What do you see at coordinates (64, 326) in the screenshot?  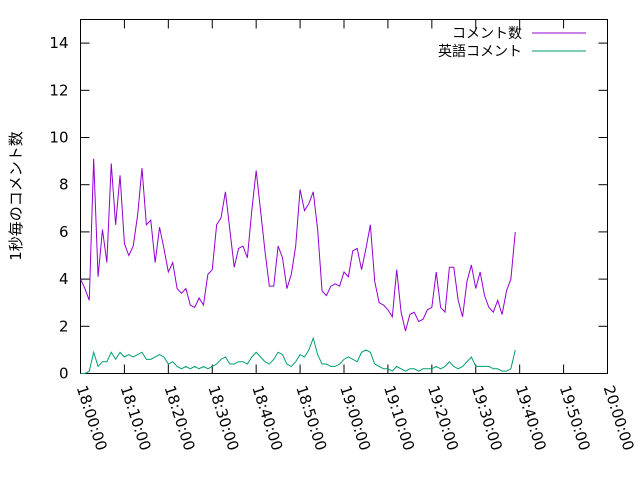 I see `y-tick-label: 2` at bounding box center [64, 326].